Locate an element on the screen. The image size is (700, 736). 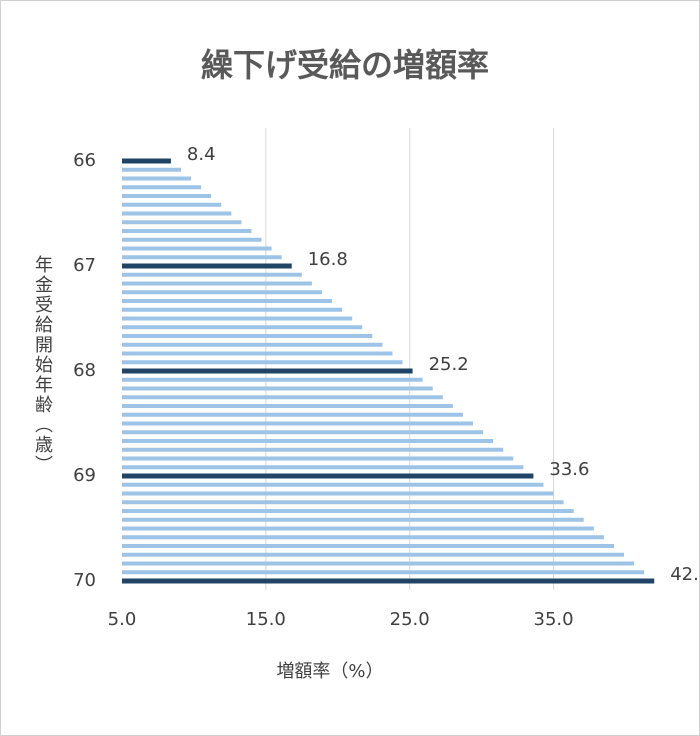
data-label: 8.4 is located at coordinates (201, 154).